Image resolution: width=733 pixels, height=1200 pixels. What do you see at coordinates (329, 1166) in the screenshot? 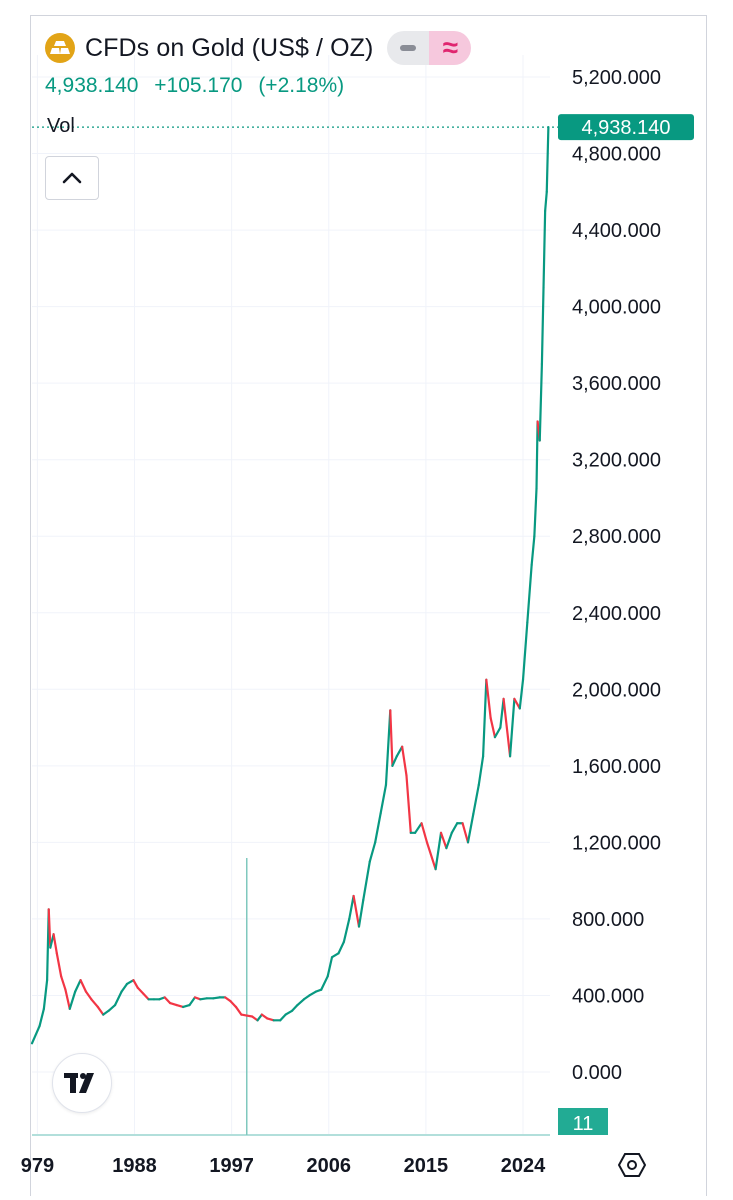
I see `x-tick-label: 2006` at bounding box center [329, 1166].